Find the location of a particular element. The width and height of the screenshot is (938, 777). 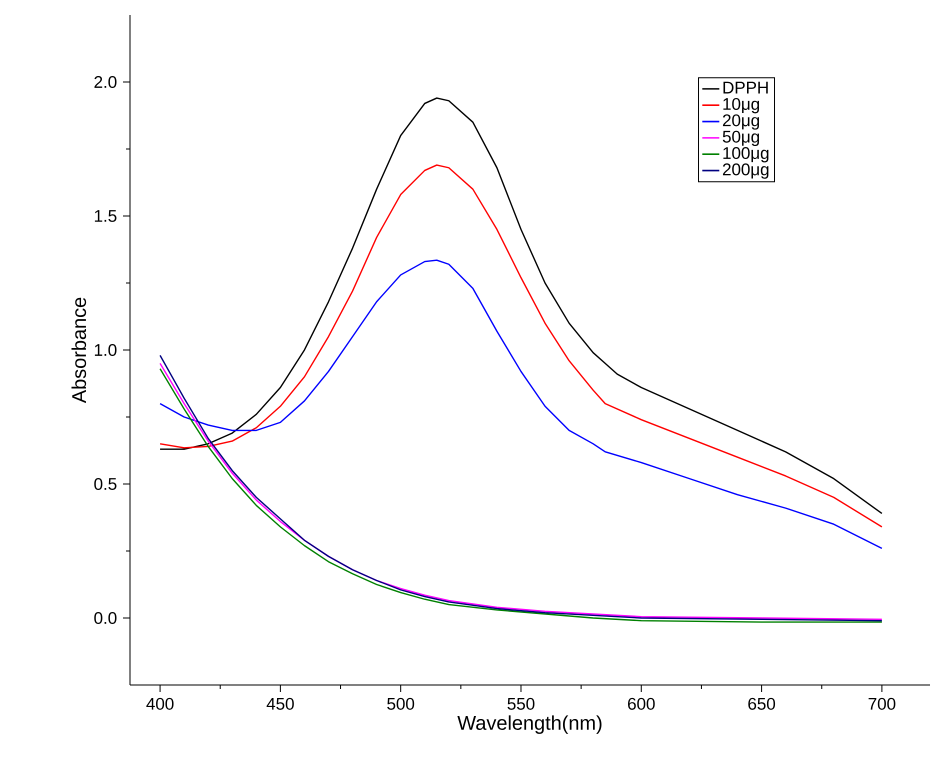

legend-label: 100μg is located at coordinates (745, 154).